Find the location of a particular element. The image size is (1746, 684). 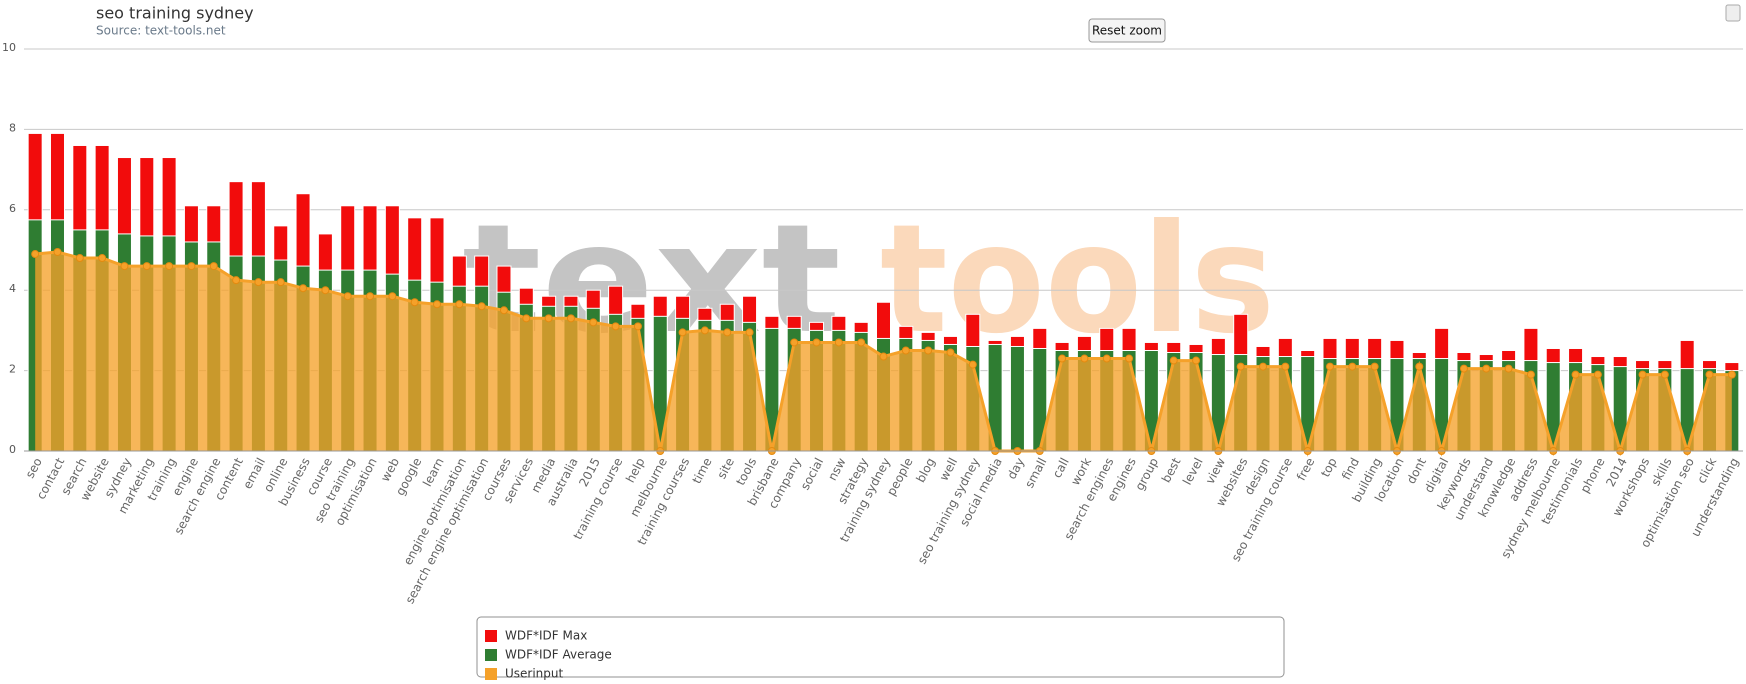

x-tick-label: find is located at coordinates (1350, 468).